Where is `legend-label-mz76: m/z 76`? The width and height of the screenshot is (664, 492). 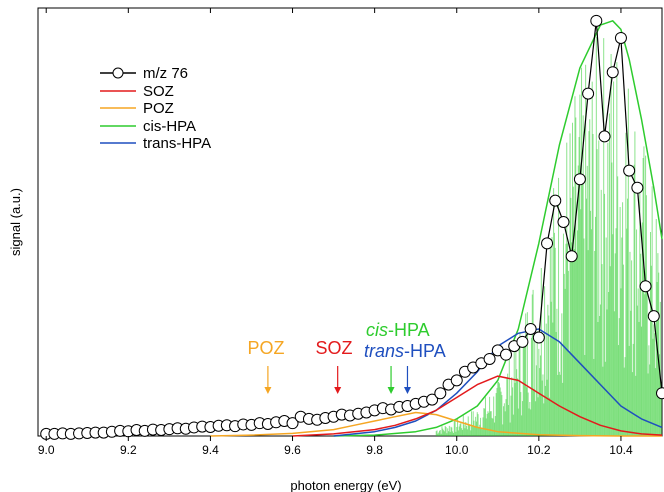
legend-label-mz76: m/z 76 is located at coordinates (165, 73).